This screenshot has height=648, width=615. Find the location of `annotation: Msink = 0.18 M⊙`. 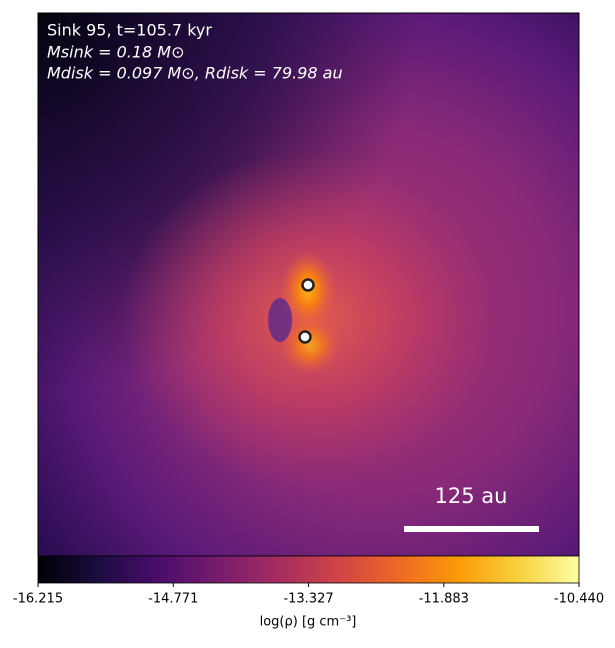

annotation: Msink = 0.18 M⊙ is located at coordinates (116, 52).